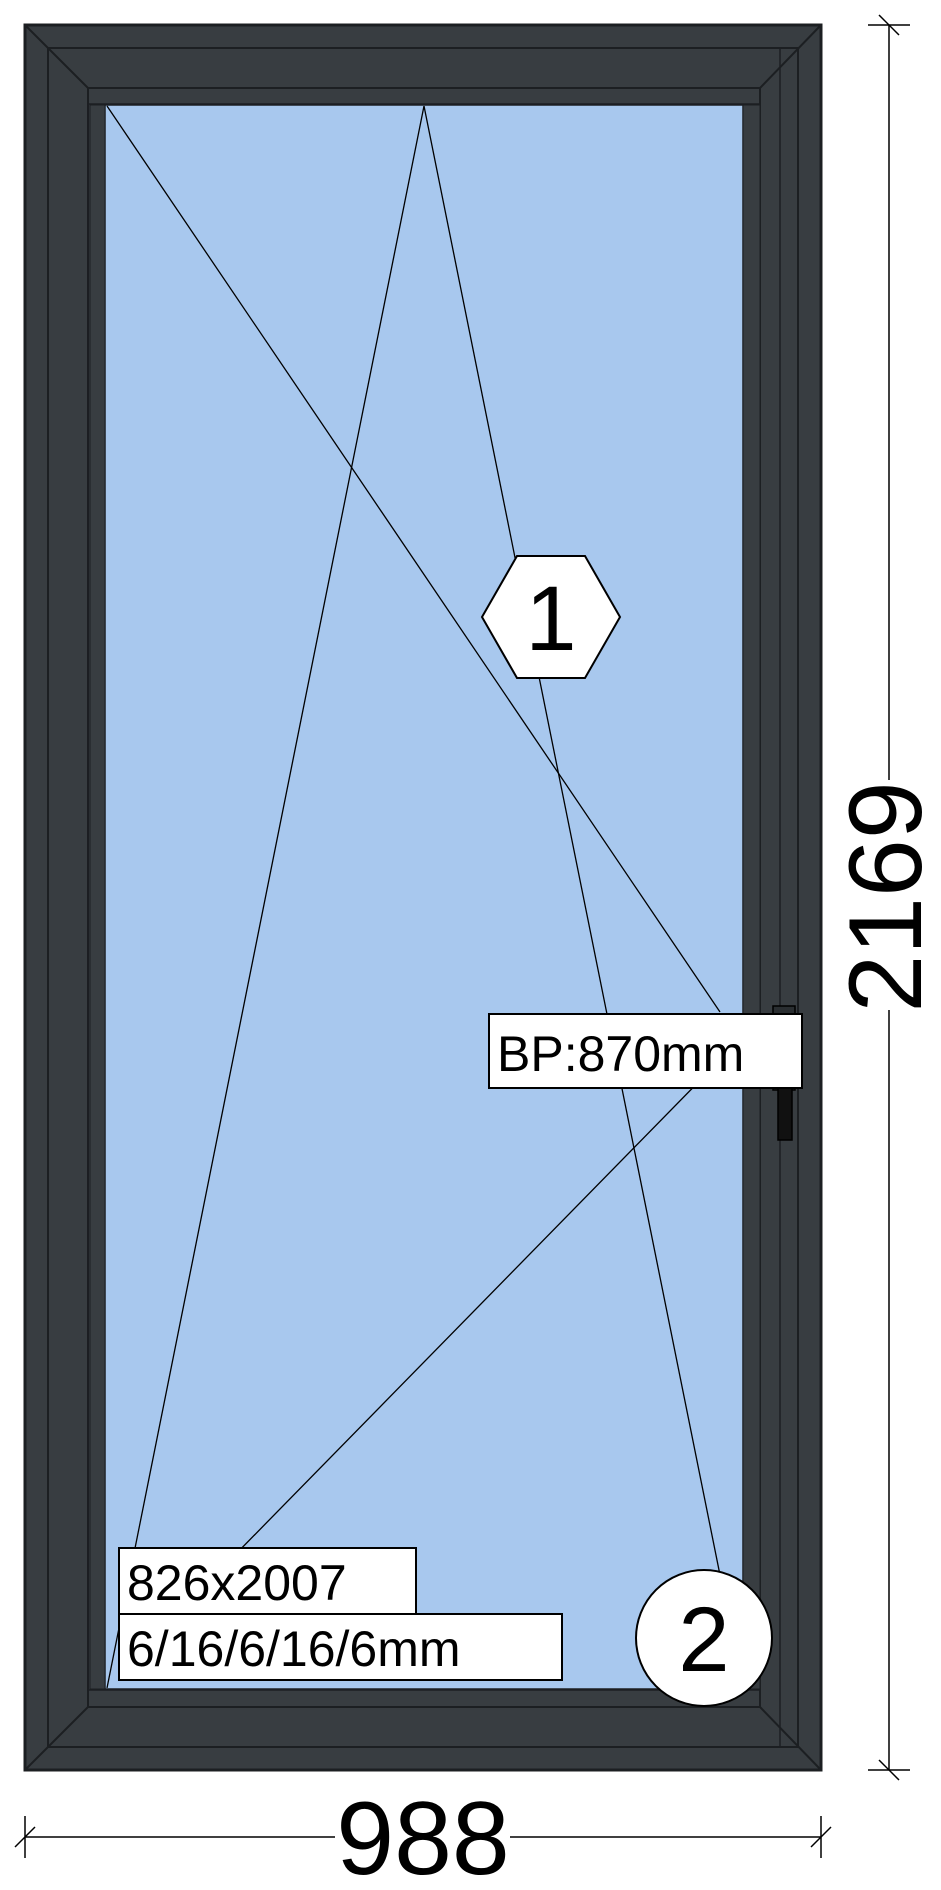  I want to click on height-dim-arrow-bottom, so click(889, 1770).